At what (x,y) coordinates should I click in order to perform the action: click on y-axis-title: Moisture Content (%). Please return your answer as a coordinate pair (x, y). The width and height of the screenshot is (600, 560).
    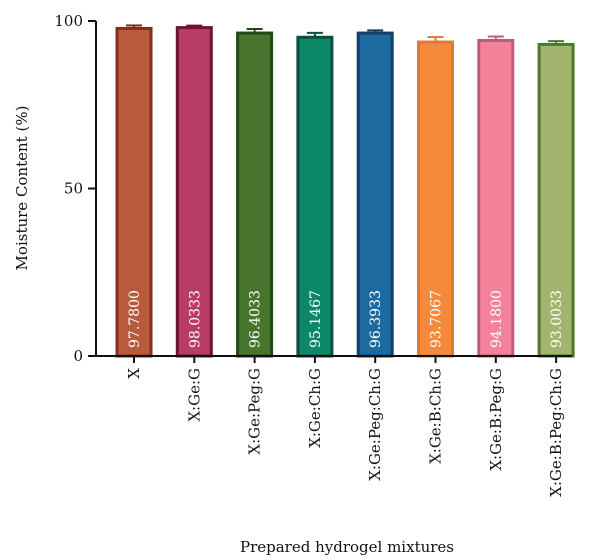
    Looking at the image, I should click on (22, 188).